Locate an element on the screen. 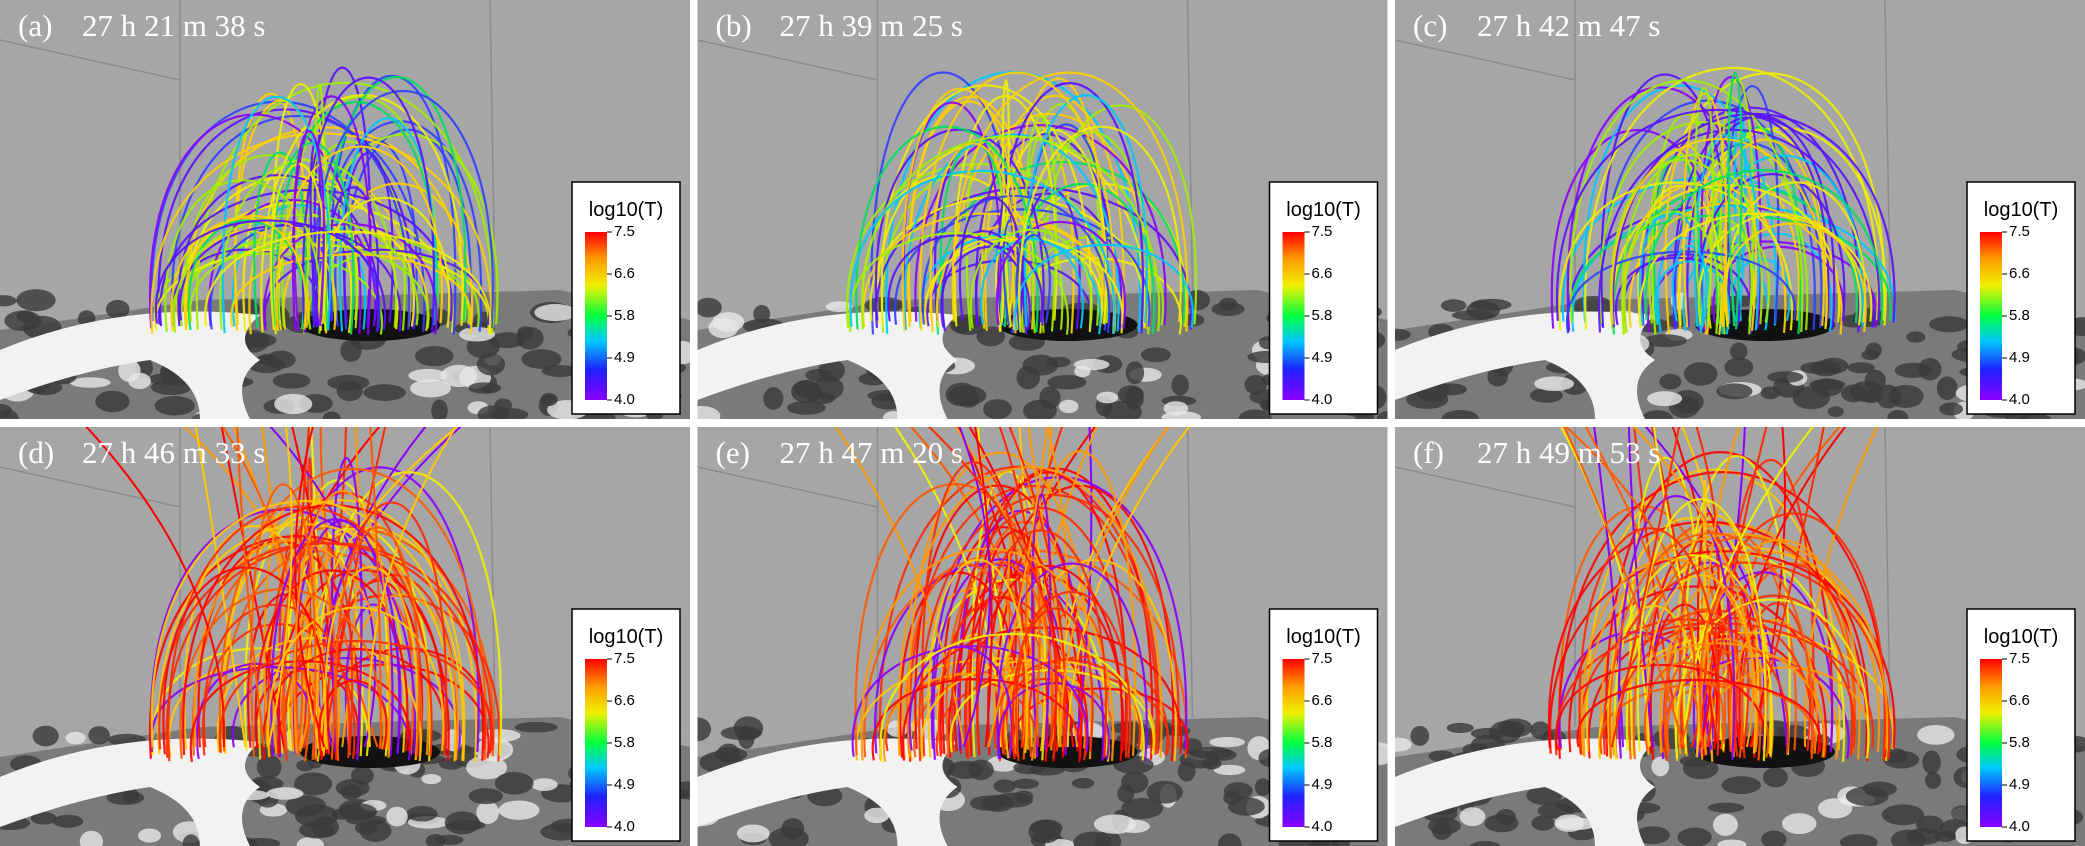 The width and height of the screenshot is (2085, 846). panel-time: 27 h 47 m 20 s is located at coordinates (871, 452).